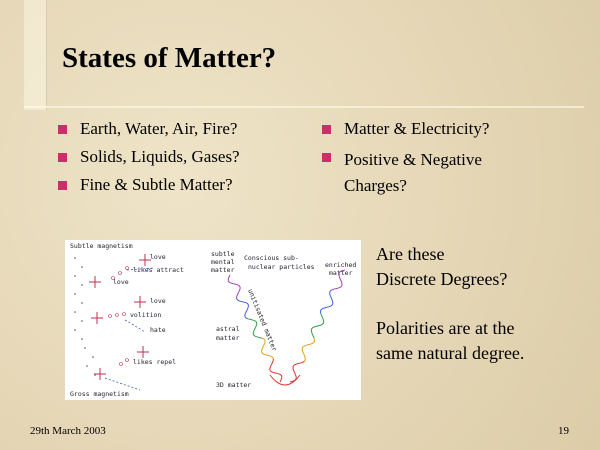 This screenshot has height=450, width=600. What do you see at coordinates (68, 431) in the screenshot?
I see `footer-date: 29th March 2003` at bounding box center [68, 431].